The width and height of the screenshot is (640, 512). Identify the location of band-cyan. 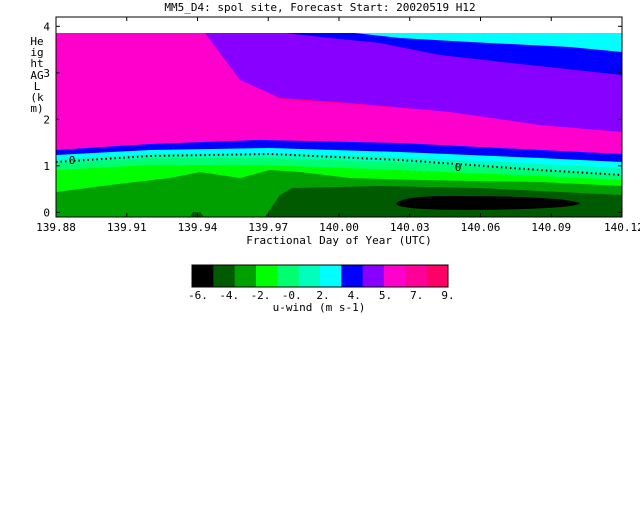
(488, 42).